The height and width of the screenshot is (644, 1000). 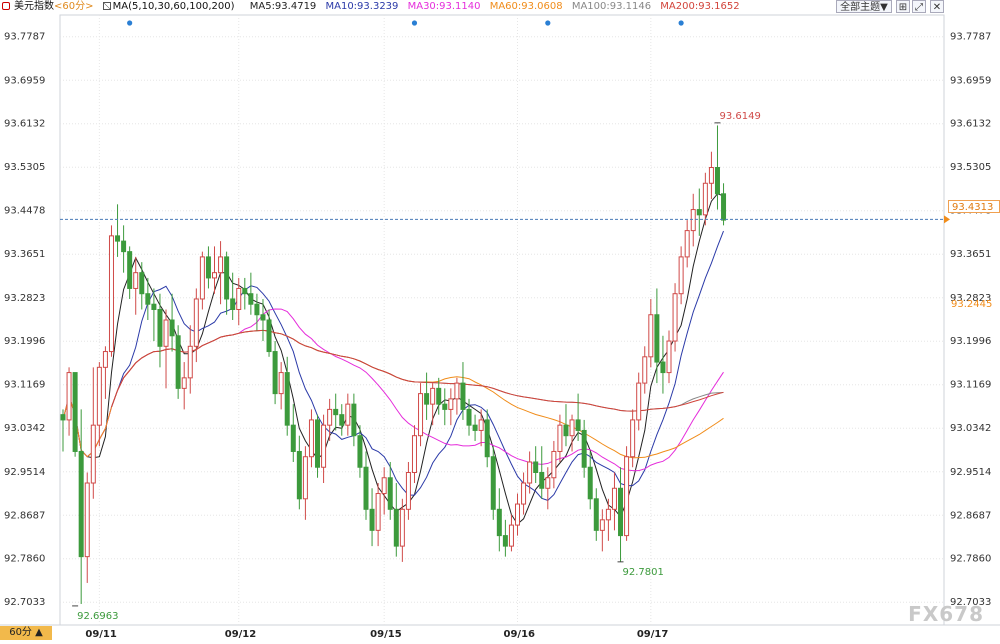 I want to click on event-marker, so click(x=414, y=23).